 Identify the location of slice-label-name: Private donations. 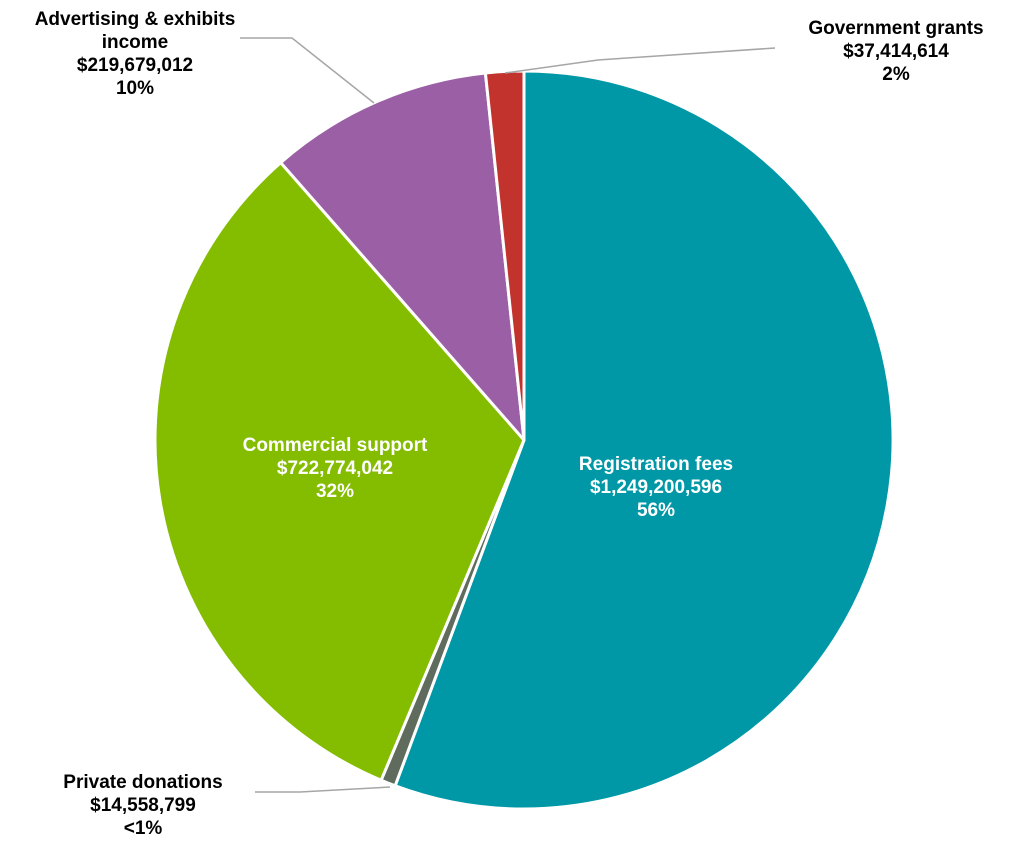
(143, 782).